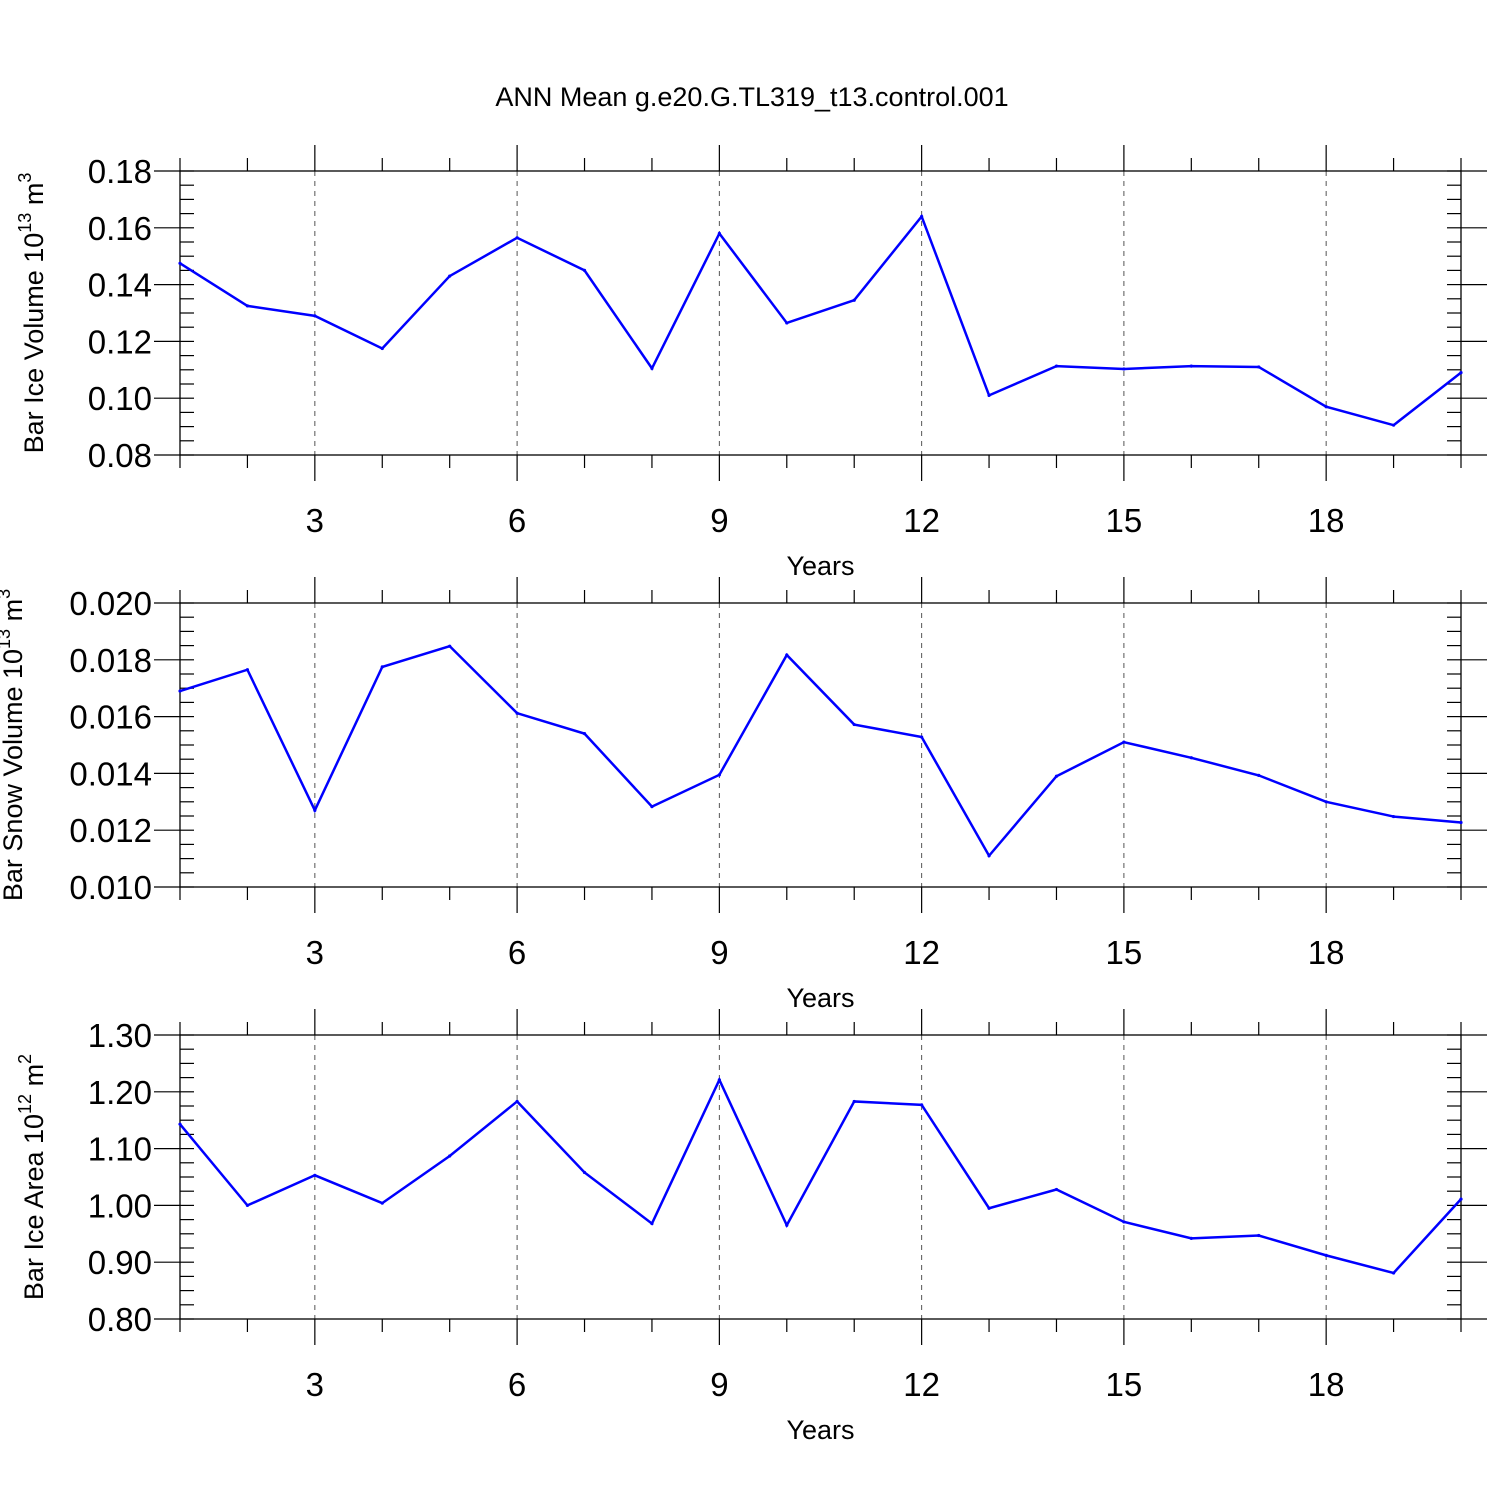 The image size is (1500, 1500). I want to click on y-axis-title-exponent: 12, so click(25, 1104).